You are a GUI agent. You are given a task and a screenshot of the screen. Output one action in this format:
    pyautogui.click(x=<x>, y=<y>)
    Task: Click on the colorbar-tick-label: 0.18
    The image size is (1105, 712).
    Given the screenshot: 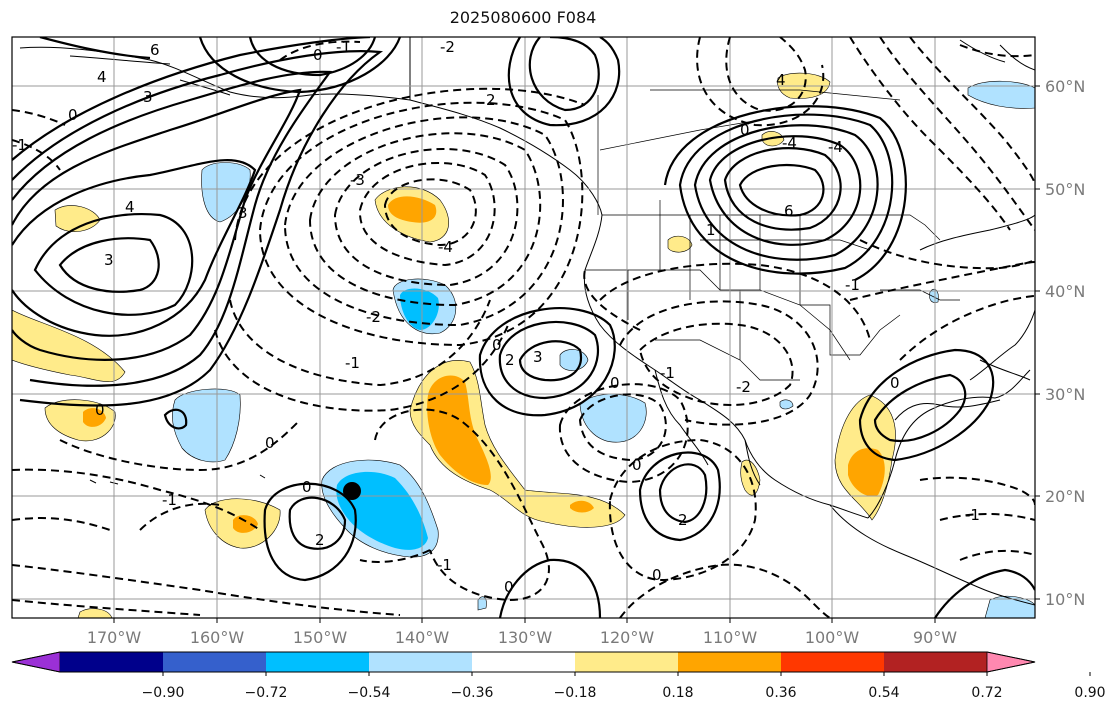 What is the action you would take?
    pyautogui.click(x=677, y=693)
    